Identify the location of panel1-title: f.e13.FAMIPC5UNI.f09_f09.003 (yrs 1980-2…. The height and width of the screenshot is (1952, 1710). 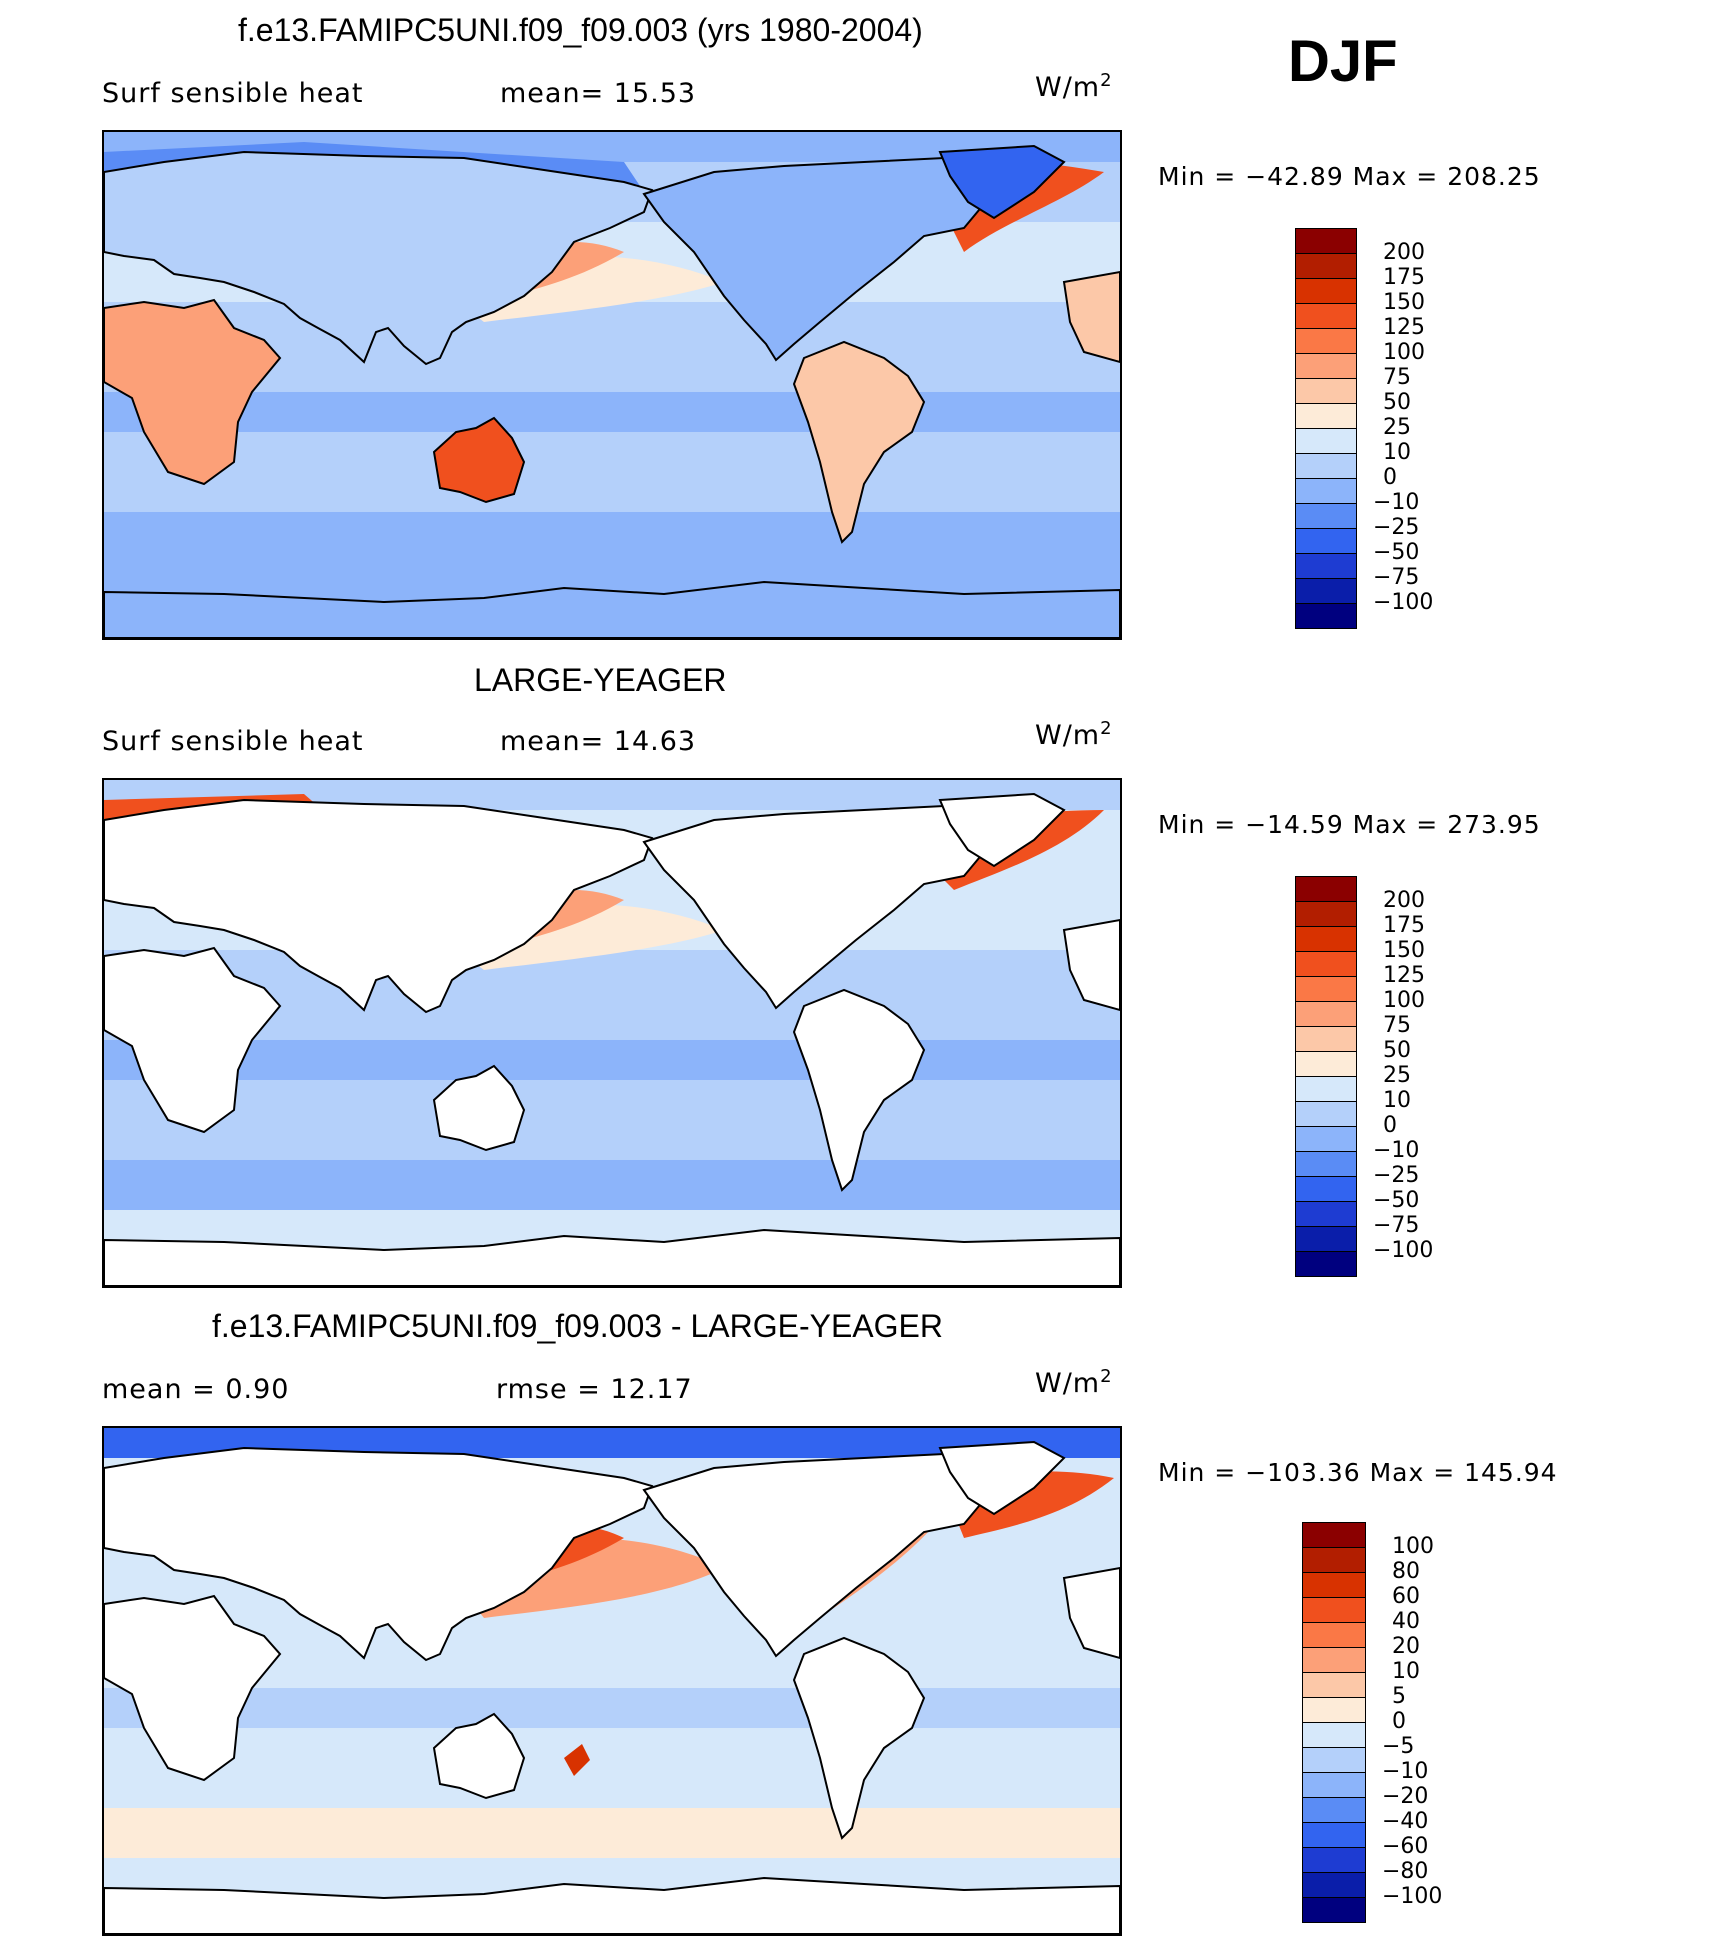
(580, 30).